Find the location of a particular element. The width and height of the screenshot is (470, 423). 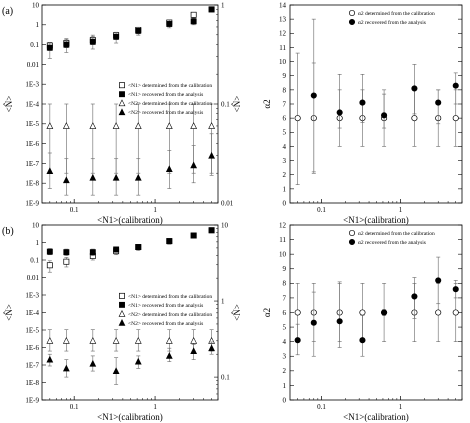

legend-label: α2 determined from the calibration is located at coordinates (396, 13).